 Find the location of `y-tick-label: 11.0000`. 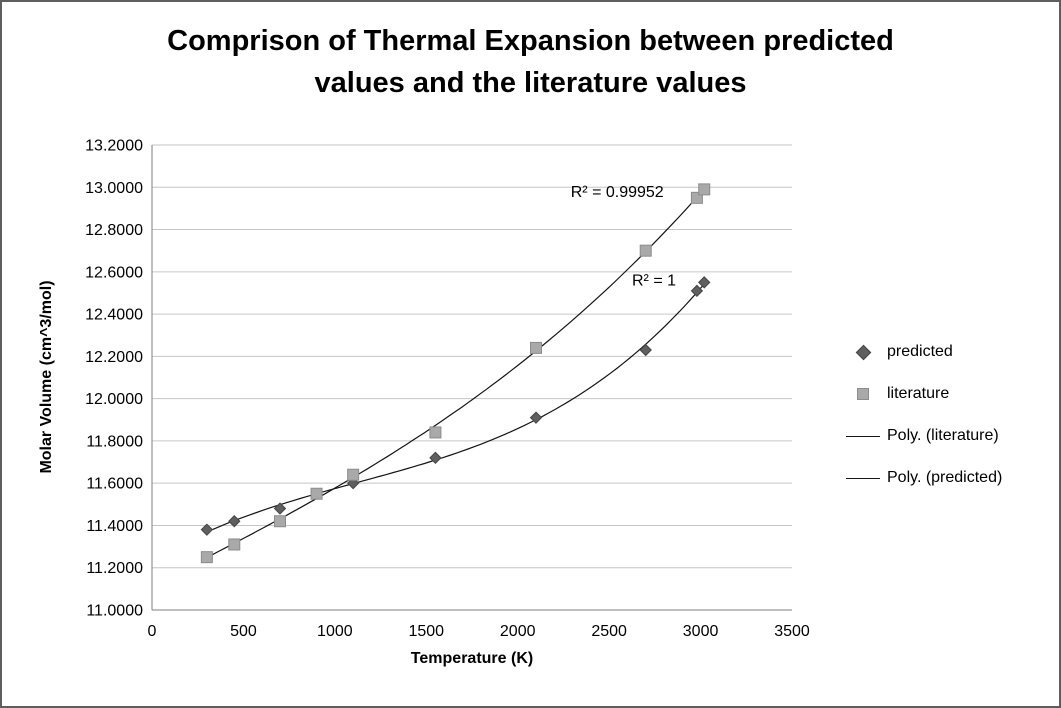

y-tick-label: 11.0000 is located at coordinates (114, 611).